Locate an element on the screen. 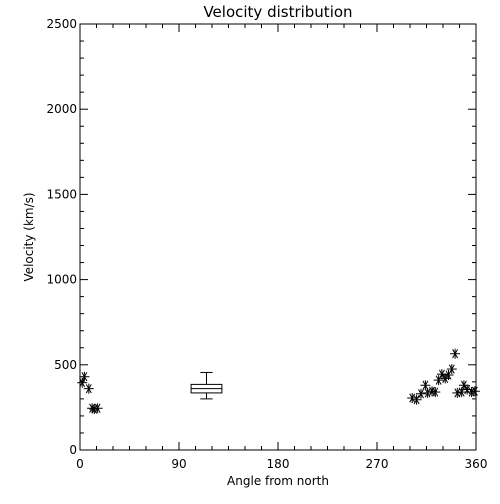  y-axis-label: Velocity (km/s) is located at coordinates (29, 236).